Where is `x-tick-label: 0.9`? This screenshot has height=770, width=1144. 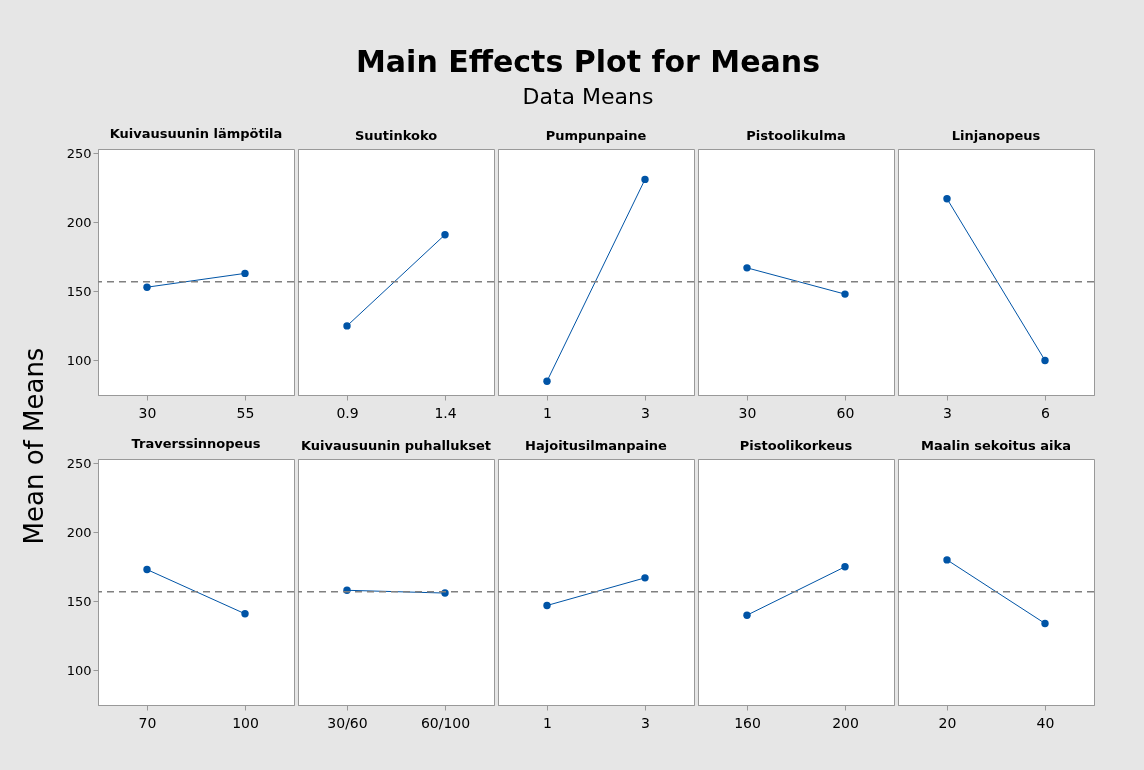 x-tick-label: 0.9 is located at coordinates (347, 412).